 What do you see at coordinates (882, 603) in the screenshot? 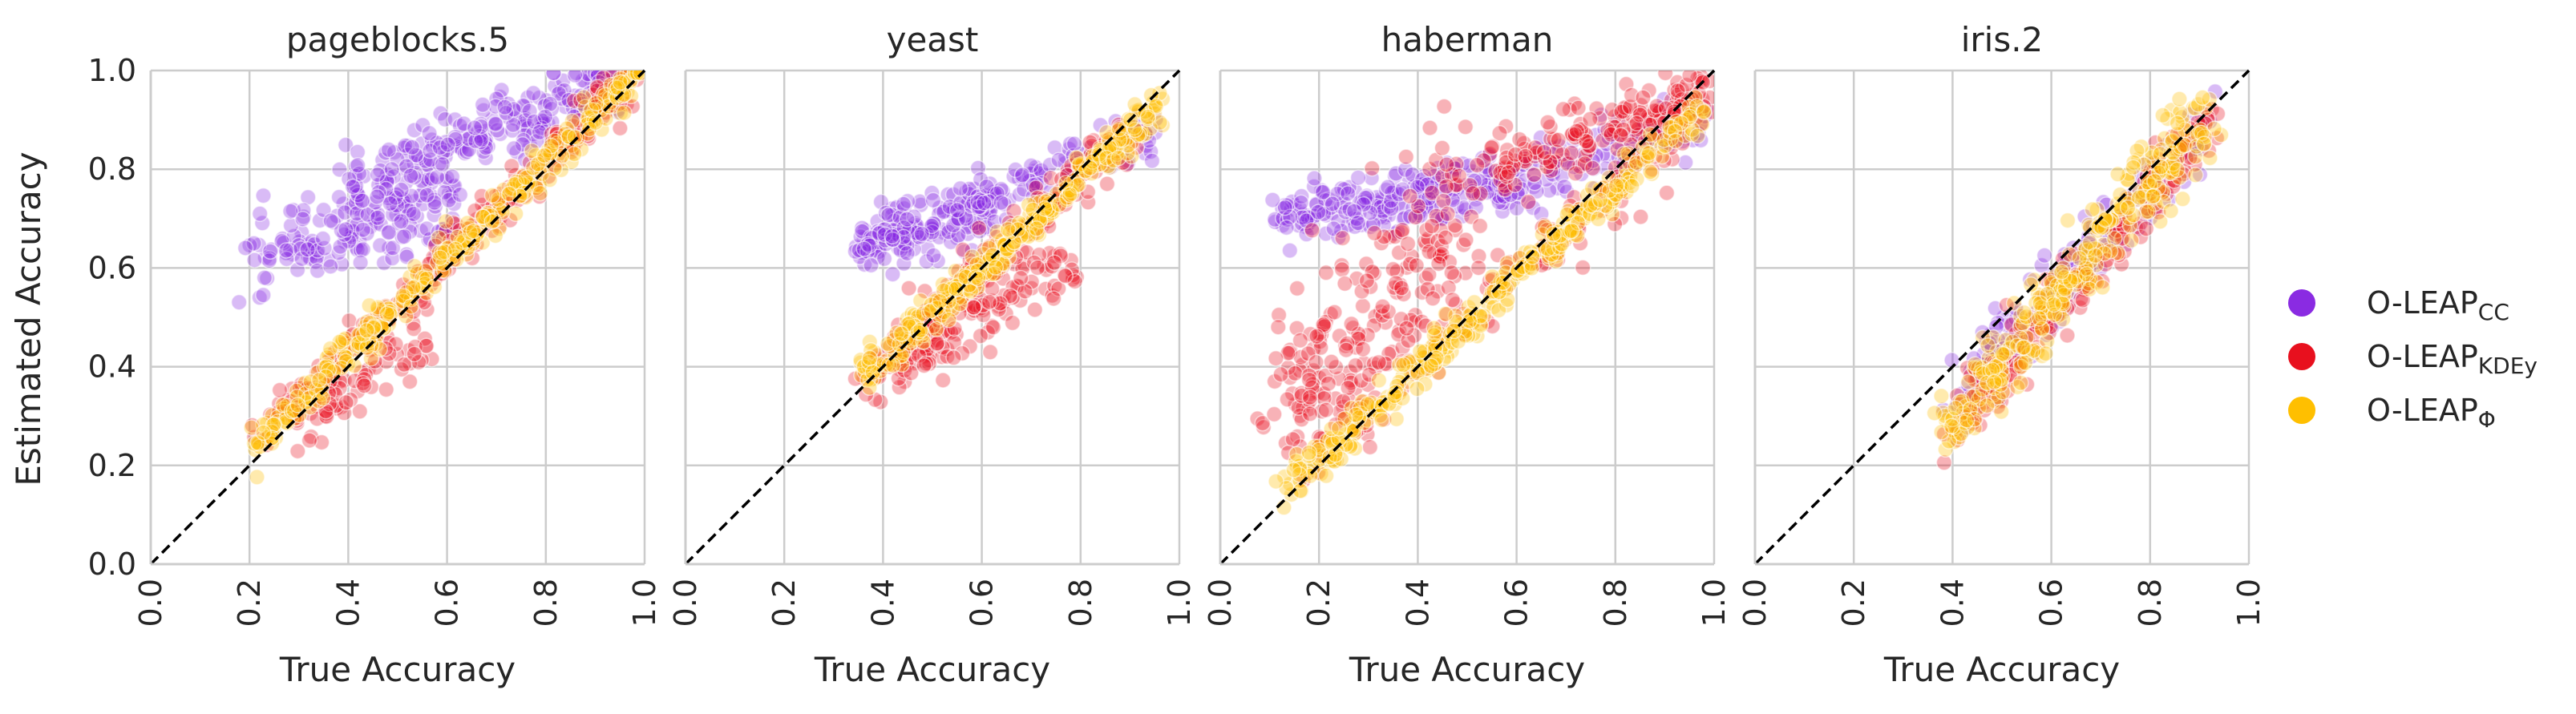
I see `x-tick-label: 0.4` at bounding box center [882, 603].